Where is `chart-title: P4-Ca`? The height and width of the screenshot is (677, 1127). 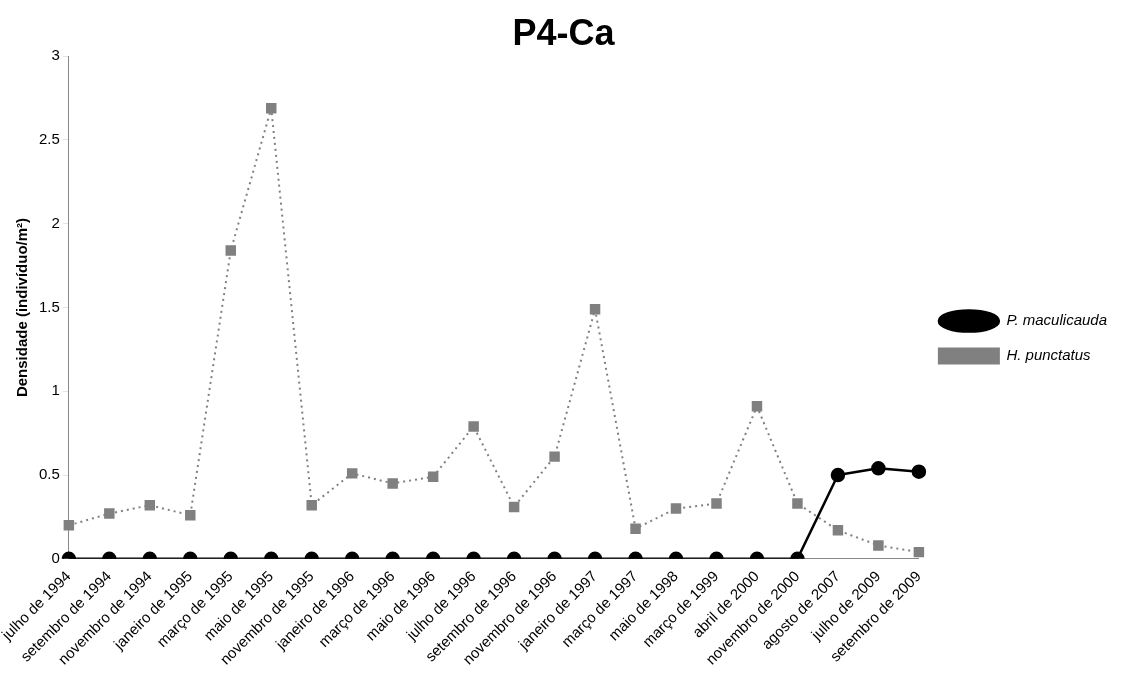
chart-title: P4-Ca is located at coordinates (564, 32).